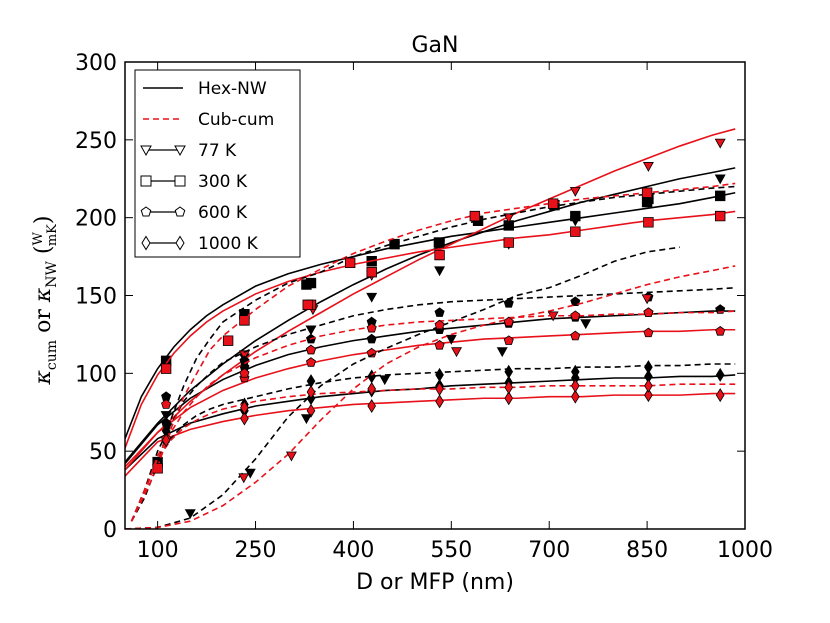 This screenshot has width=830, height=623. What do you see at coordinates (110, 530) in the screenshot?
I see `y-tick-label-0: 0` at bounding box center [110, 530].